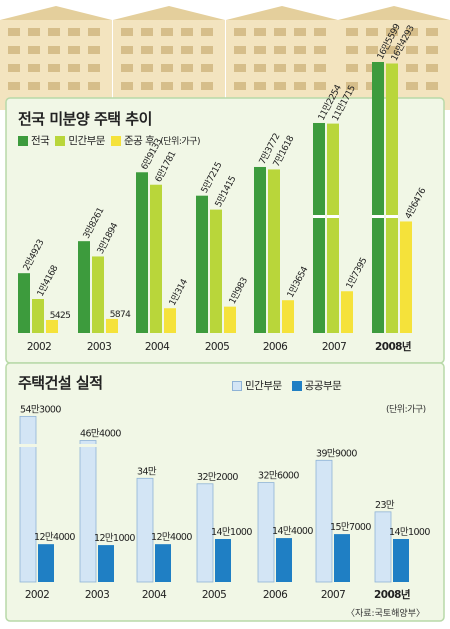 The width and height of the screenshot is (450, 629). Describe the element at coordinates (350, 527) in the screenshot. I see `data-label: 15만7000` at that location.